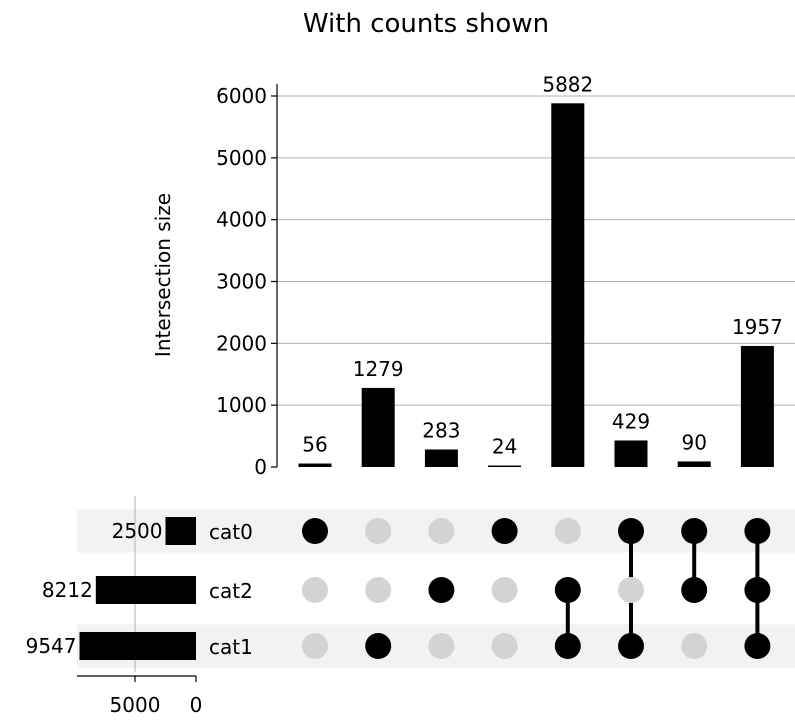 This screenshot has width=795, height=727. What do you see at coordinates (241, 343) in the screenshot?
I see `y-tick-label: 2000` at bounding box center [241, 343].